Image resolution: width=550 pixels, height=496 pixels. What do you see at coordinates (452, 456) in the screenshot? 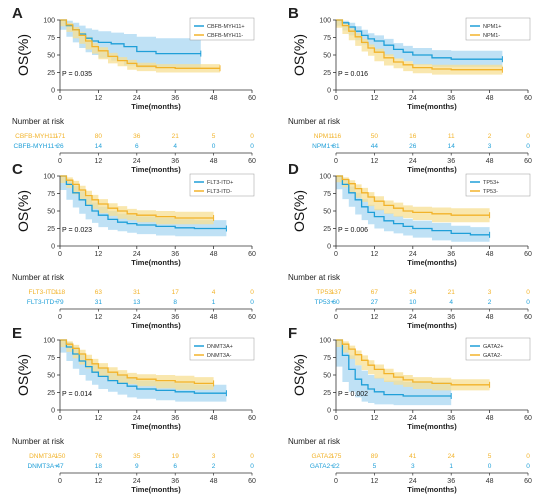
I see `risk-count: 24` at bounding box center [452, 456].